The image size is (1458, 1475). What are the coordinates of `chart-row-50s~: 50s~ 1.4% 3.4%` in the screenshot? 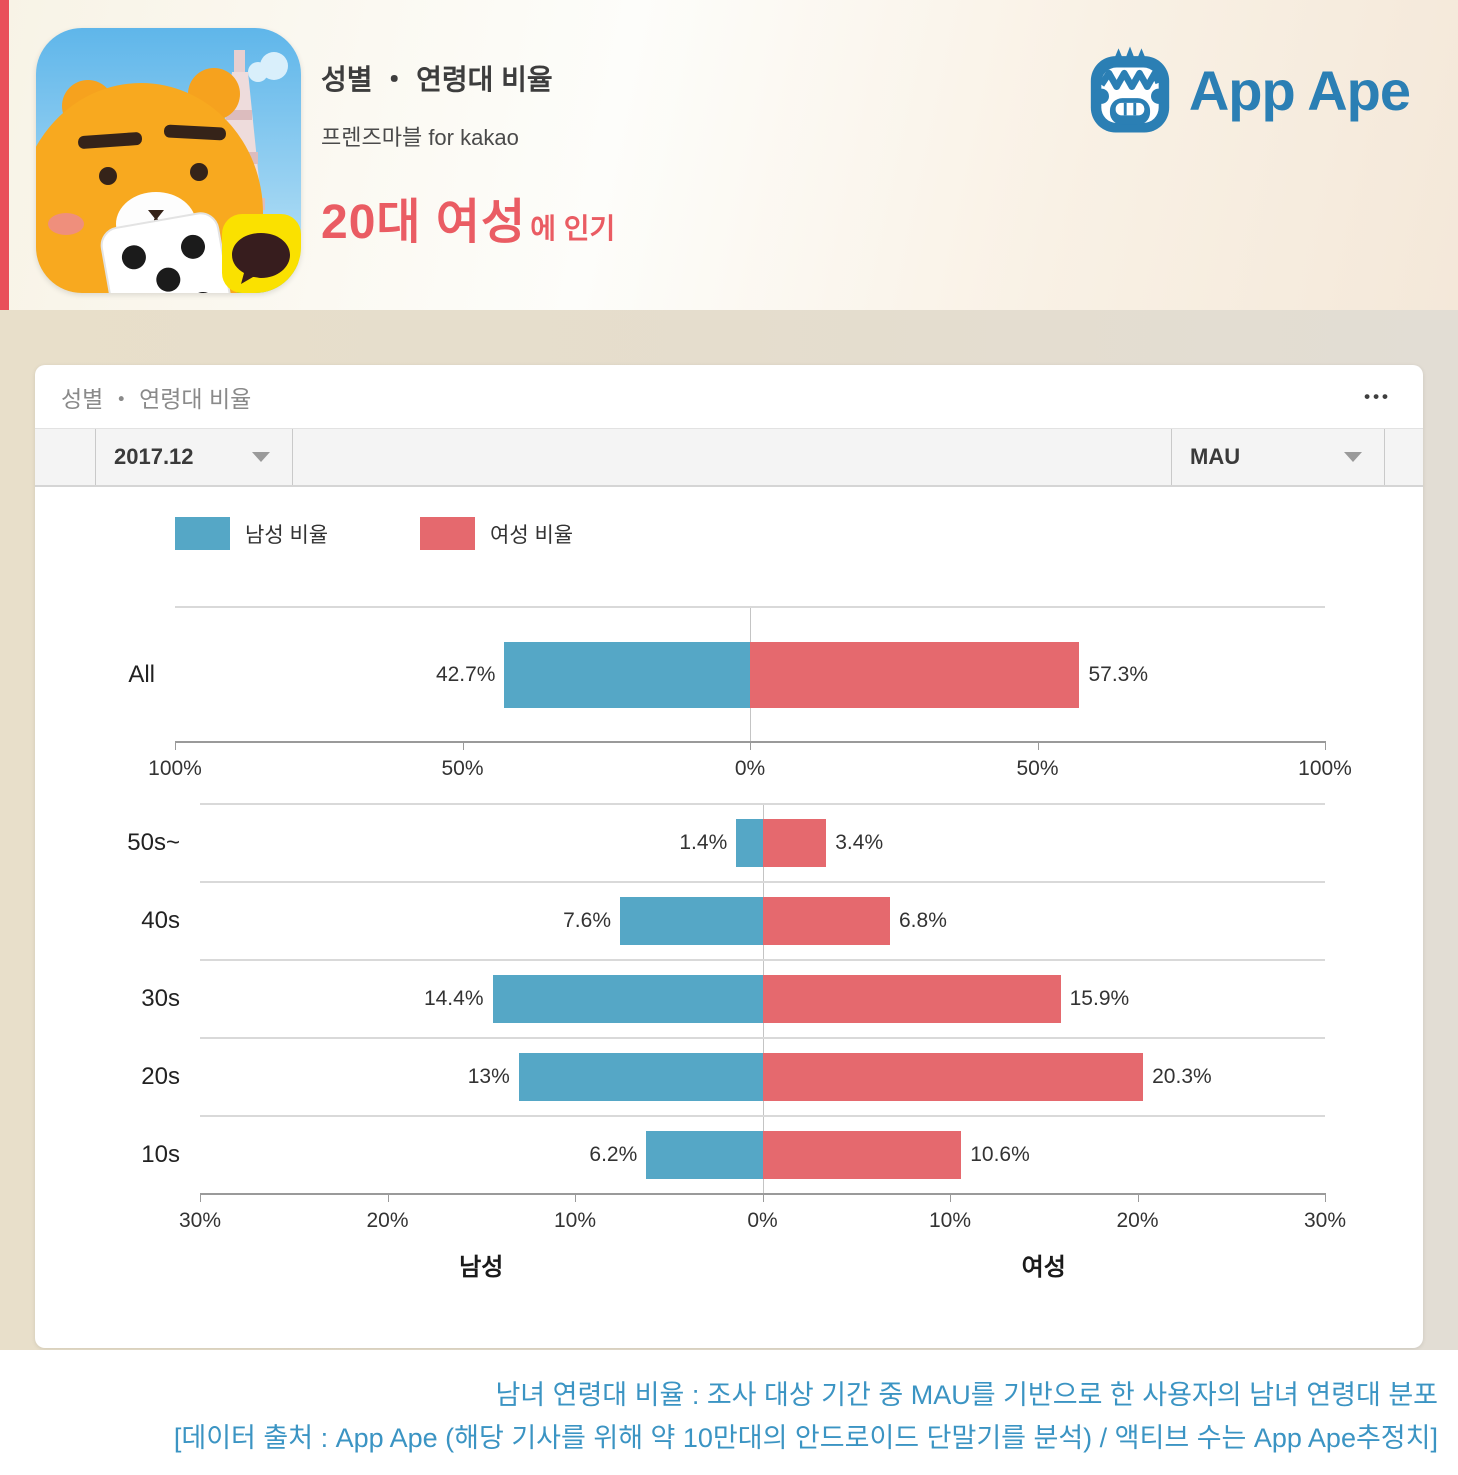 It's located at (726, 842).